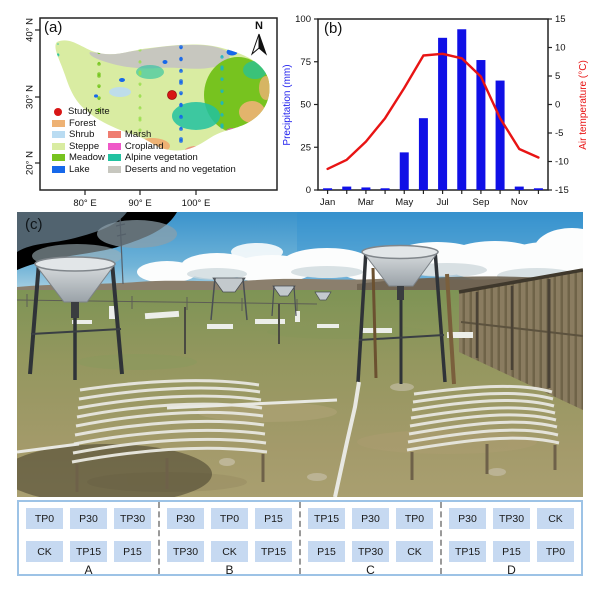 This screenshot has width=600, height=596. Describe the element at coordinates (114, 146) in the screenshot. I see `cropland-swatch` at that location.